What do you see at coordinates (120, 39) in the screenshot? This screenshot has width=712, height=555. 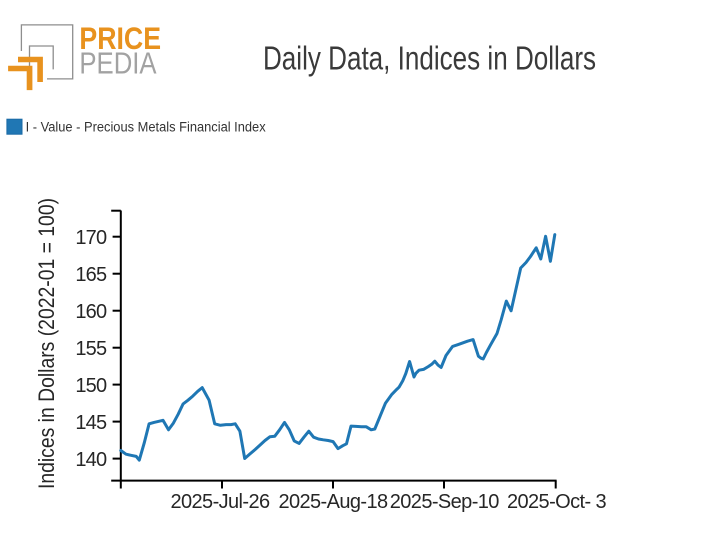 I see `svg-text: PRICE` at bounding box center [120, 39].